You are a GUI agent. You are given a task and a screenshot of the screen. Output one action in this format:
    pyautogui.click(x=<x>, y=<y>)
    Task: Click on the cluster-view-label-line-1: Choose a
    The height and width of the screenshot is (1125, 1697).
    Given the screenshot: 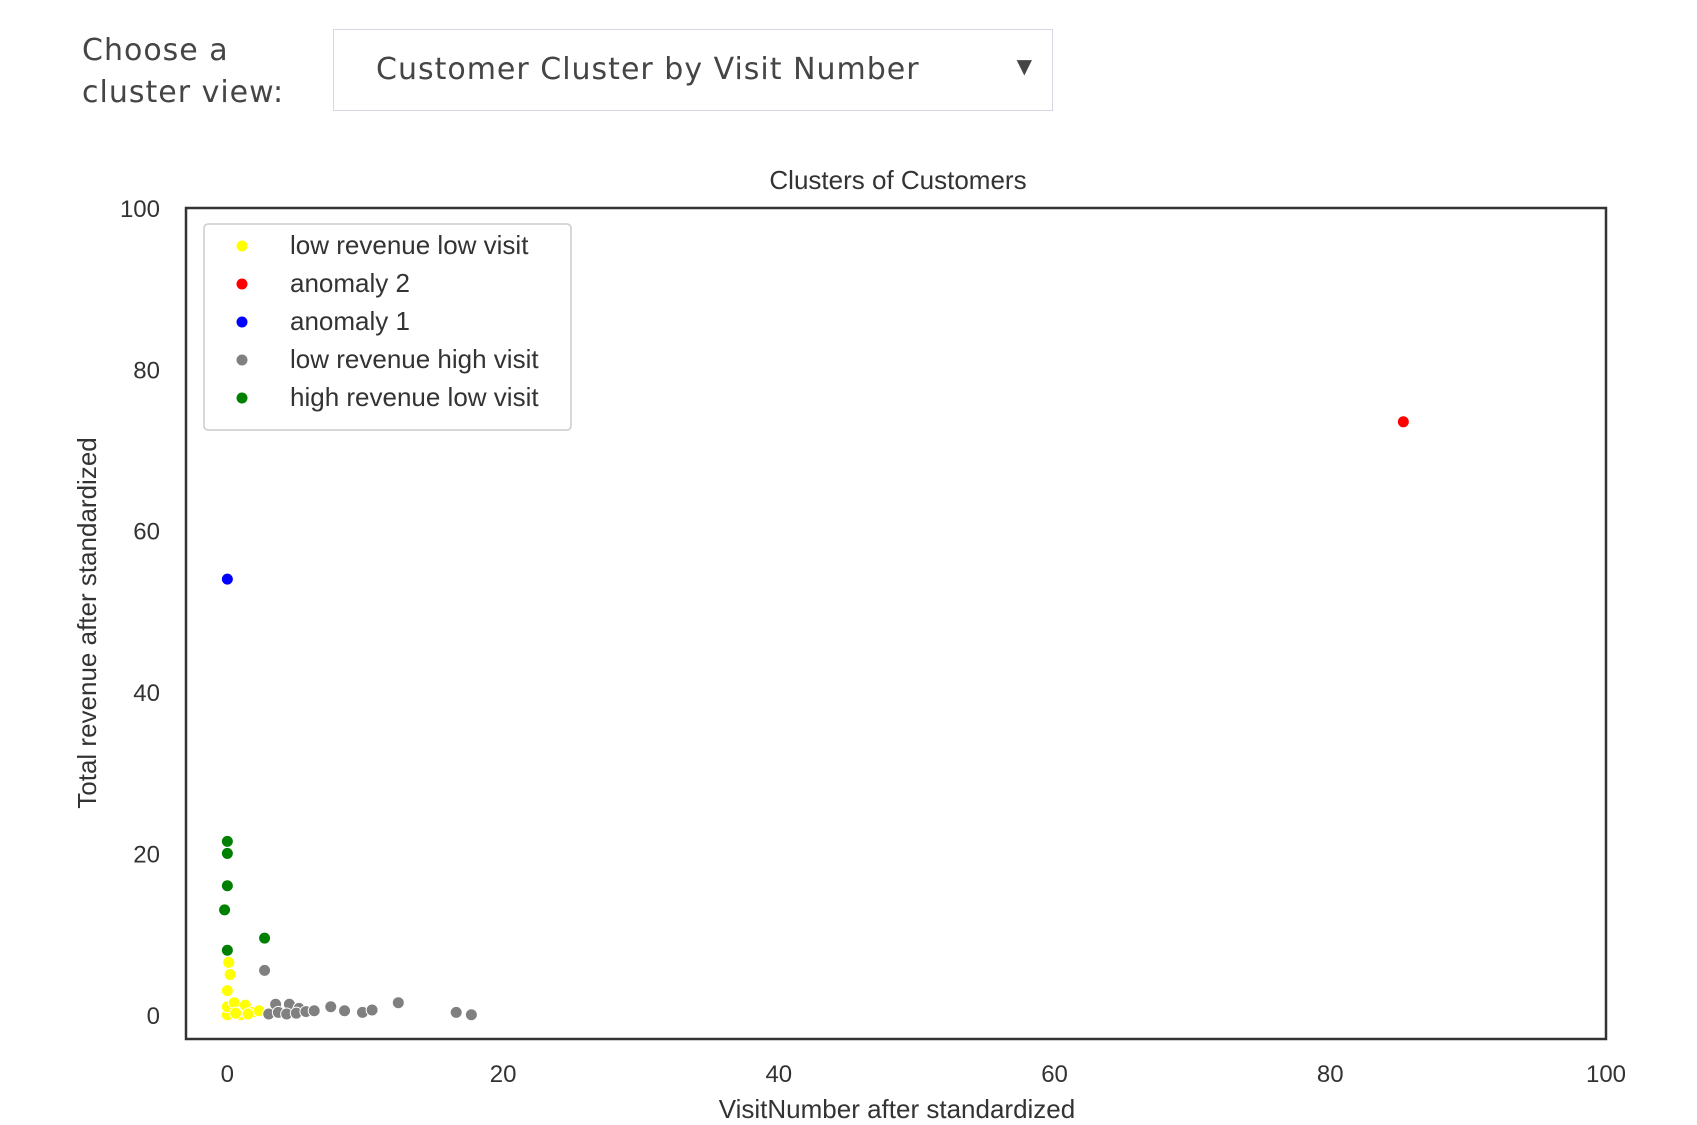 What is the action you would take?
    pyautogui.click(x=155, y=50)
    